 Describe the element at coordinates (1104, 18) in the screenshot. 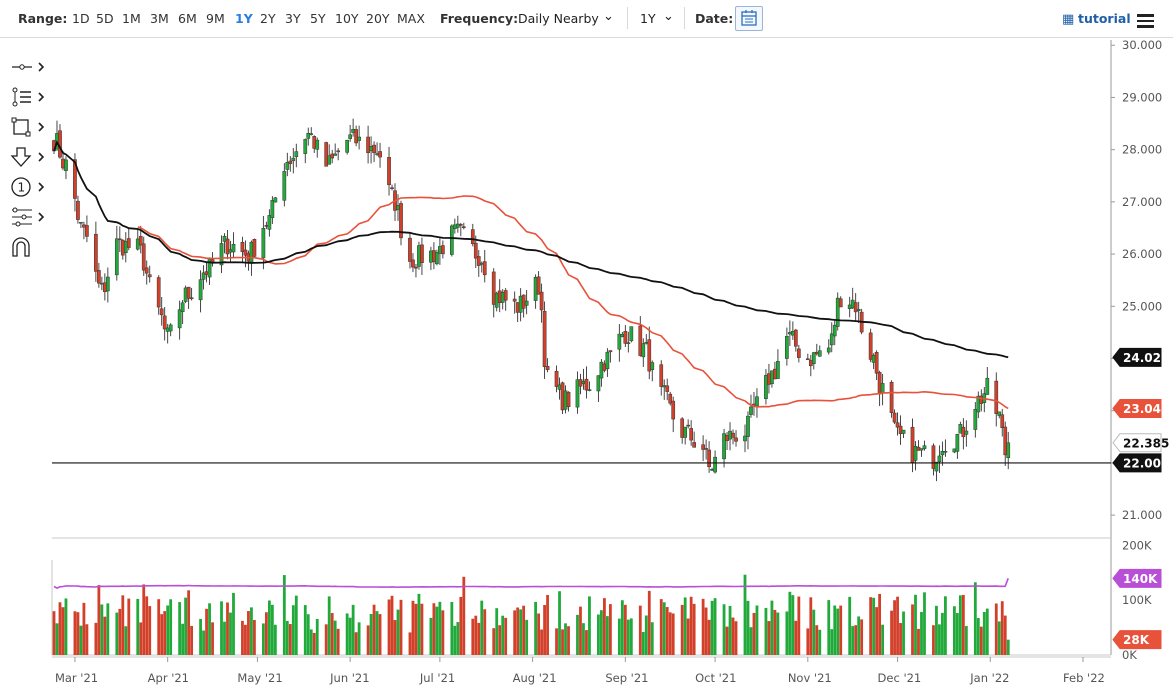

I see `tutorial-link: tutorial` at that location.